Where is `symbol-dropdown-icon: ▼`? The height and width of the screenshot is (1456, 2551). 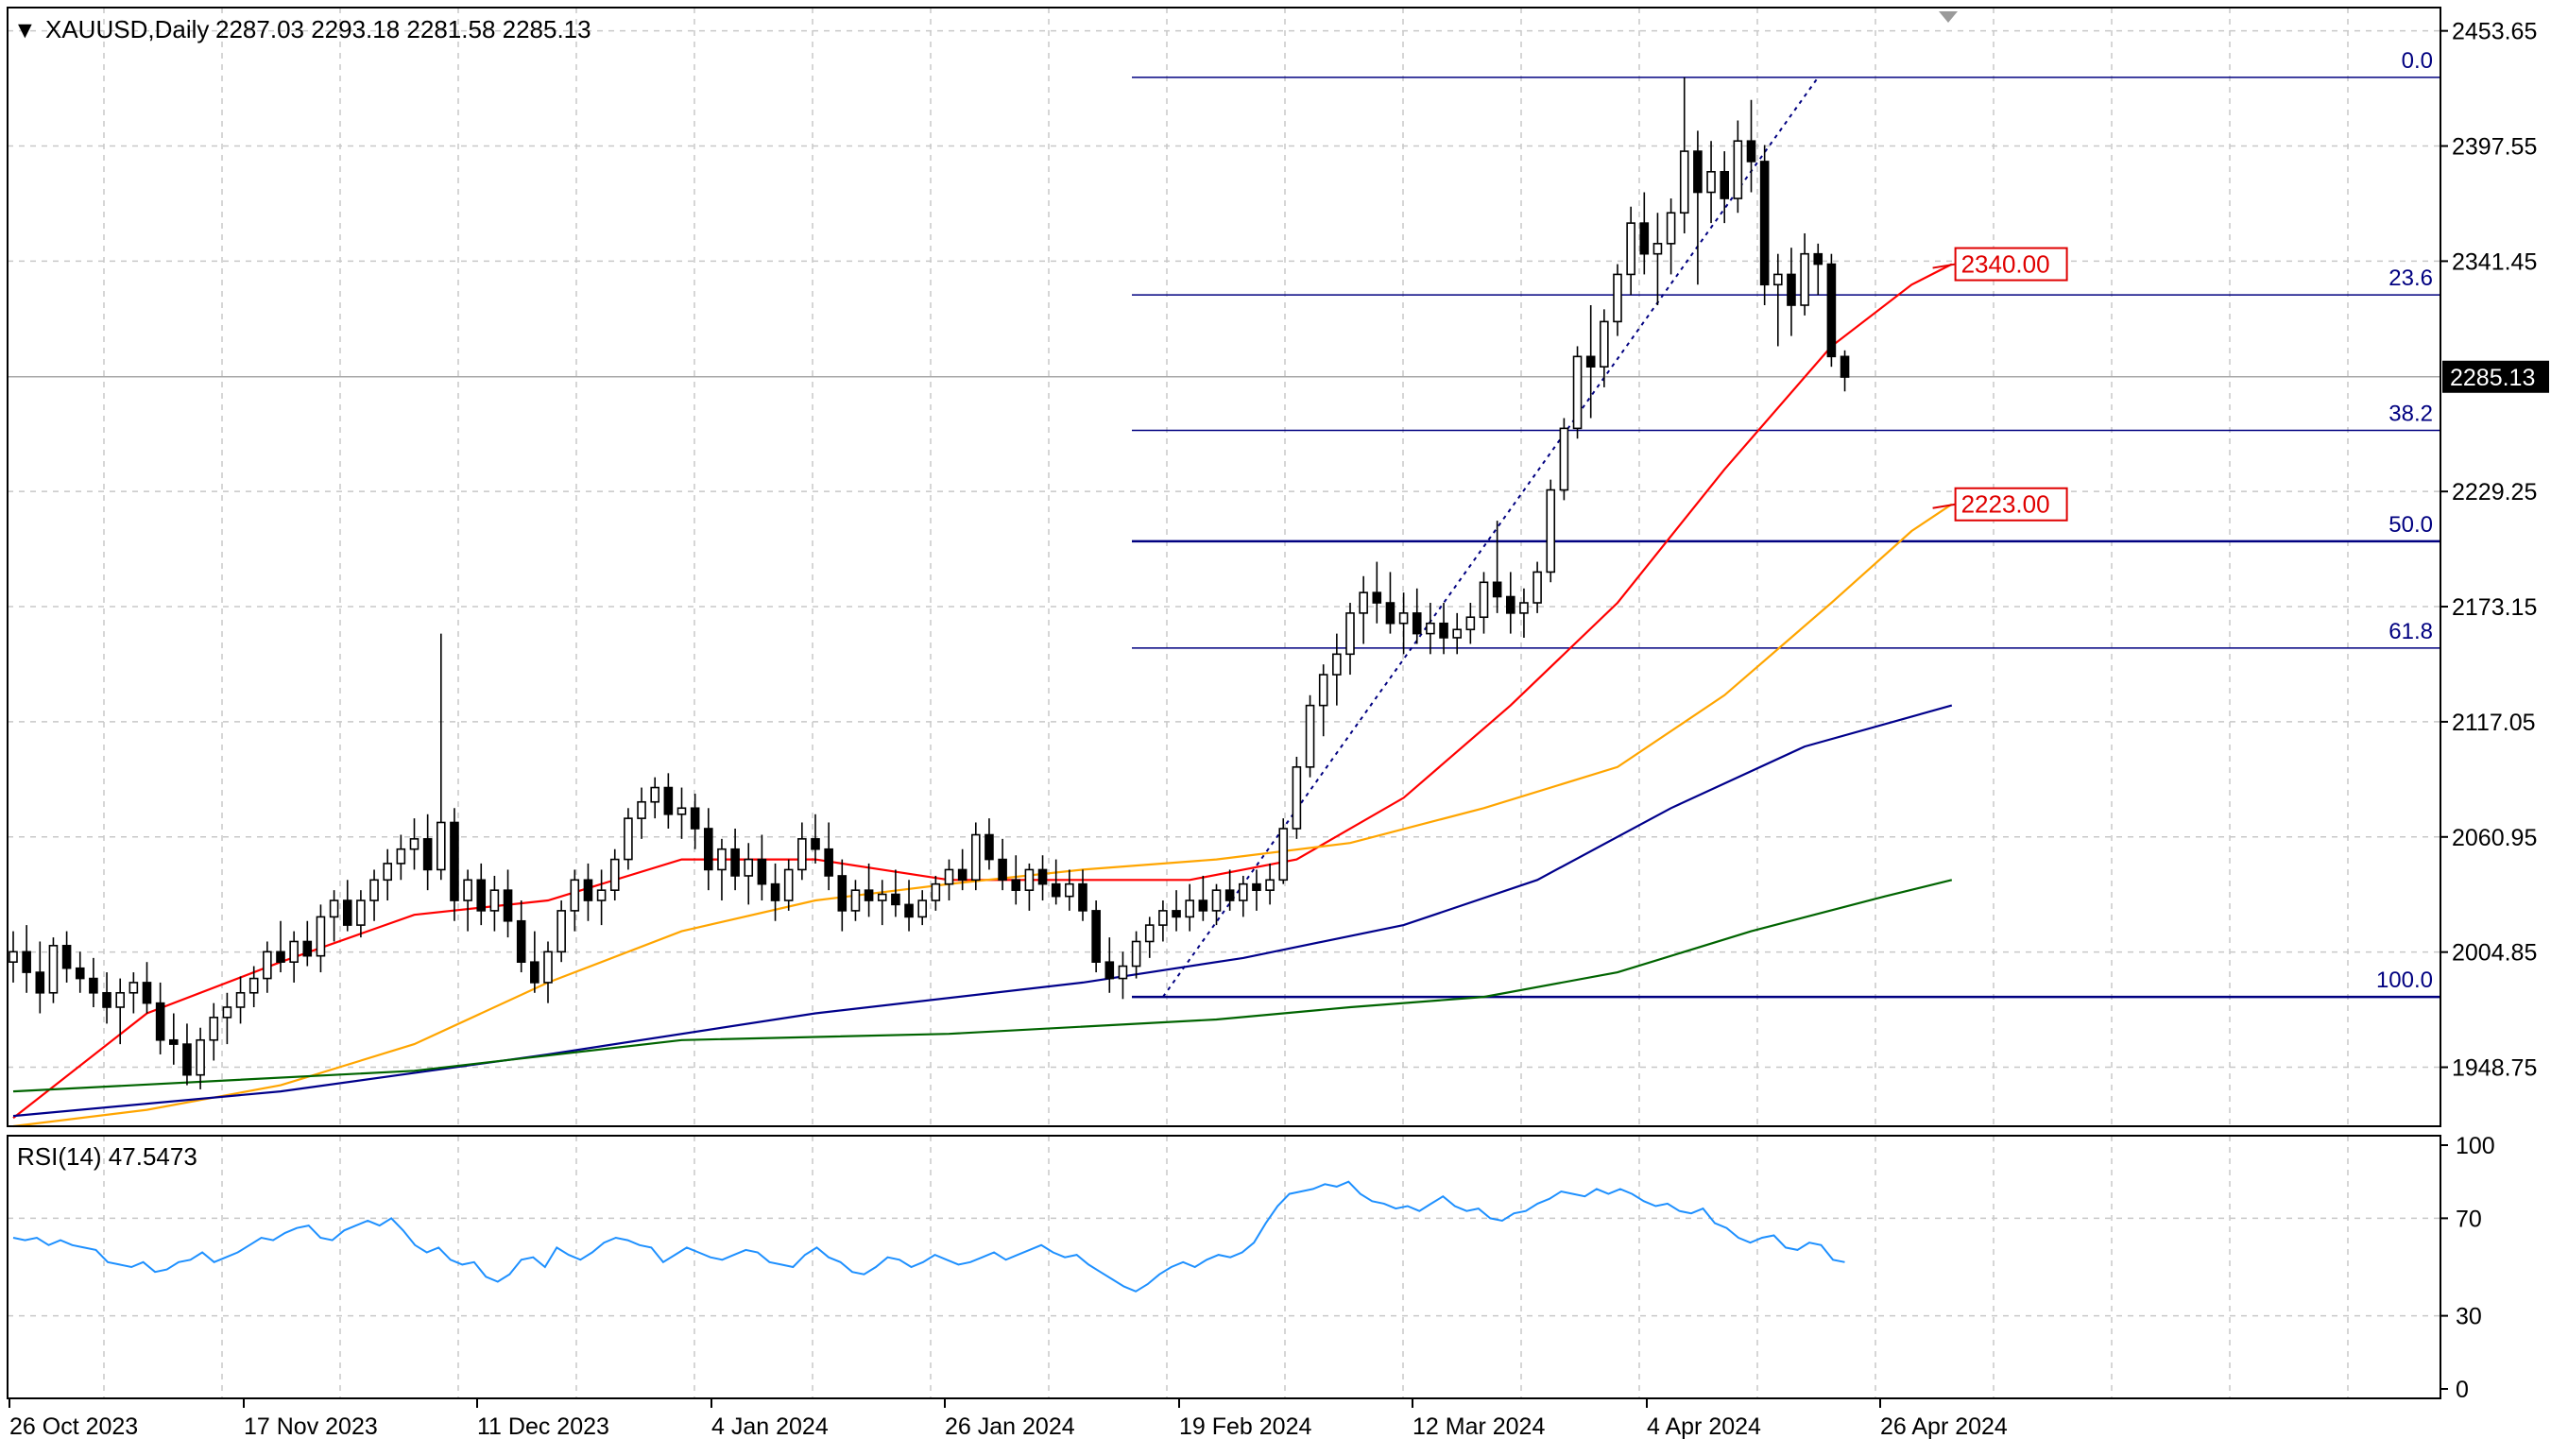 symbol-dropdown-icon: ▼ is located at coordinates (25, 30).